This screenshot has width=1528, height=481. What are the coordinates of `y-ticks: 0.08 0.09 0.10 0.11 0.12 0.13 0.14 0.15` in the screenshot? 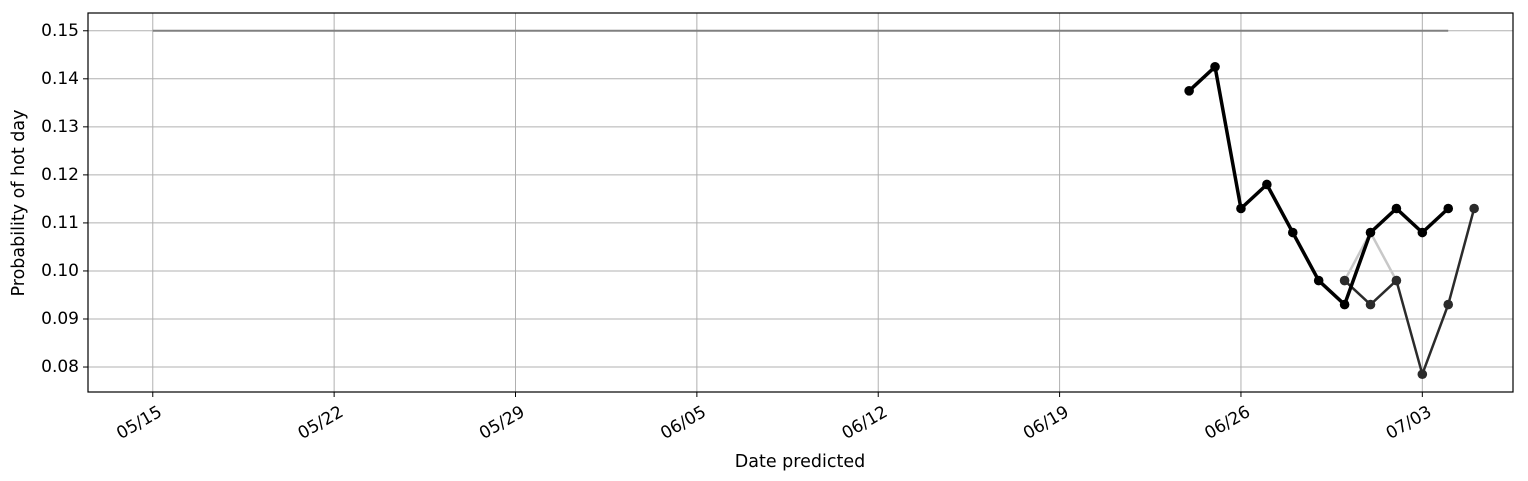 It's located at (64, 199).